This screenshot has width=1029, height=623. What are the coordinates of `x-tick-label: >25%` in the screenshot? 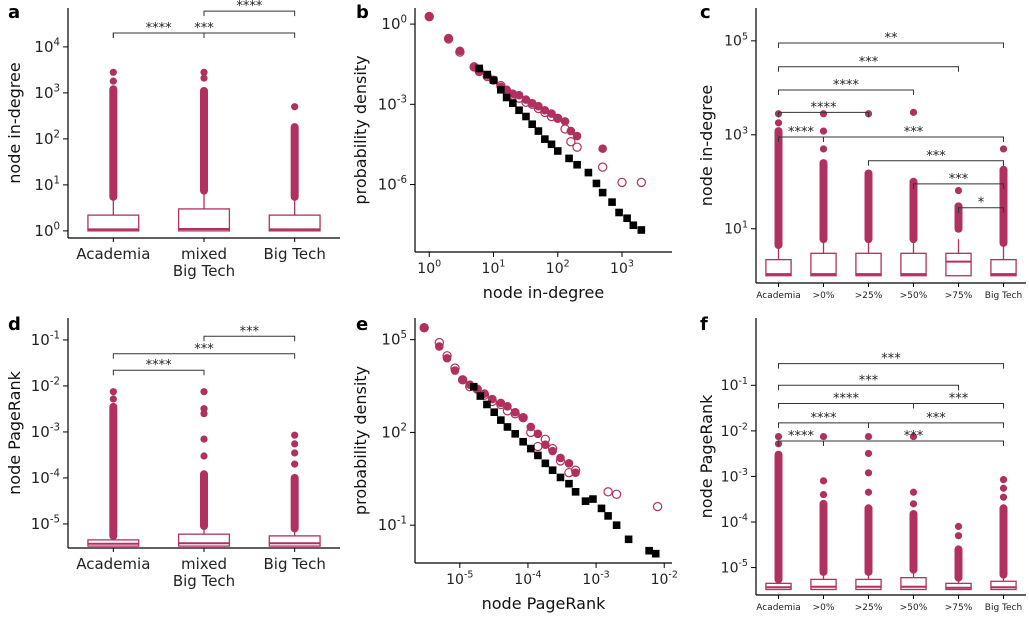 It's located at (869, 296).